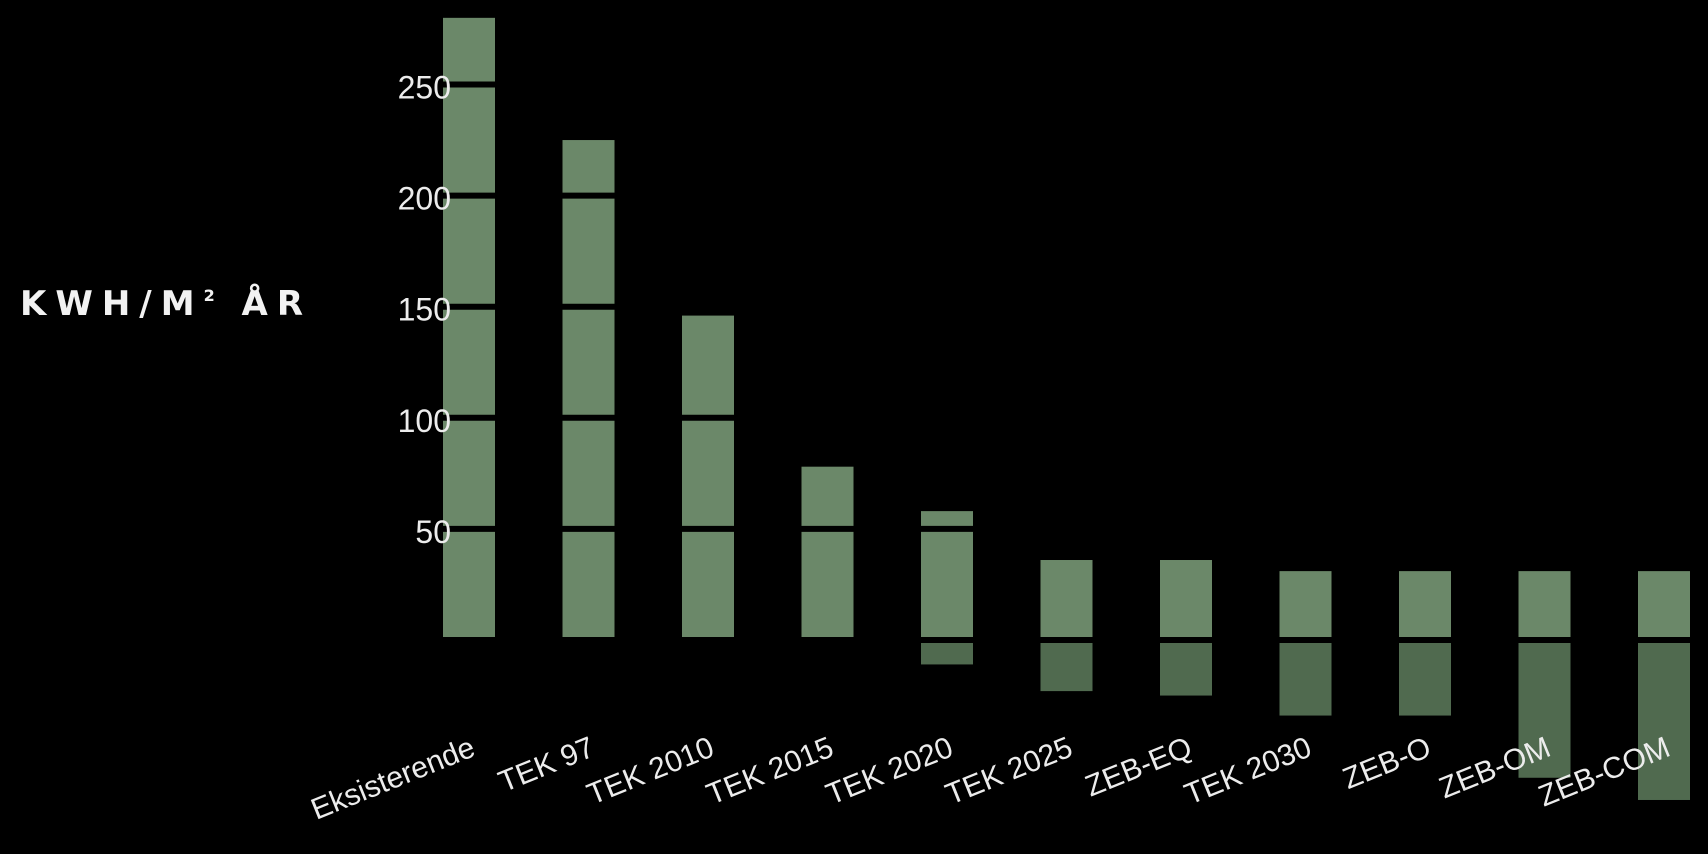  Describe the element at coordinates (1009, 771) in the screenshot. I see `x-tick-label: TEK 2025` at that location.